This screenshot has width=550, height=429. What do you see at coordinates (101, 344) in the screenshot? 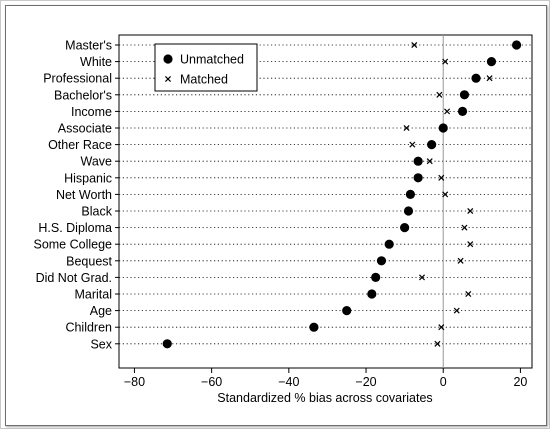
I see `category-label: Sex` at bounding box center [101, 344].